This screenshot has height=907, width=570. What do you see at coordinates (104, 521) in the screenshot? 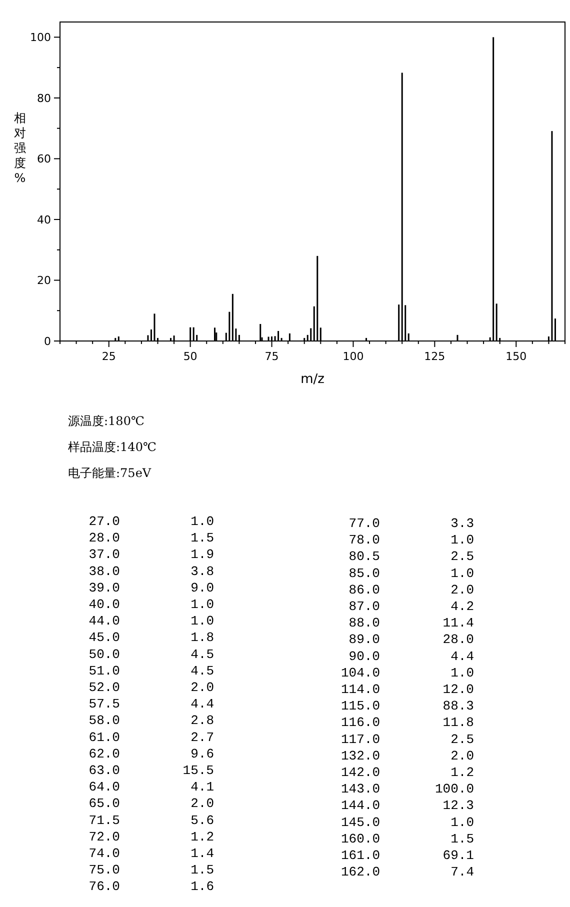
I see `text: 27.0` at bounding box center [104, 521].